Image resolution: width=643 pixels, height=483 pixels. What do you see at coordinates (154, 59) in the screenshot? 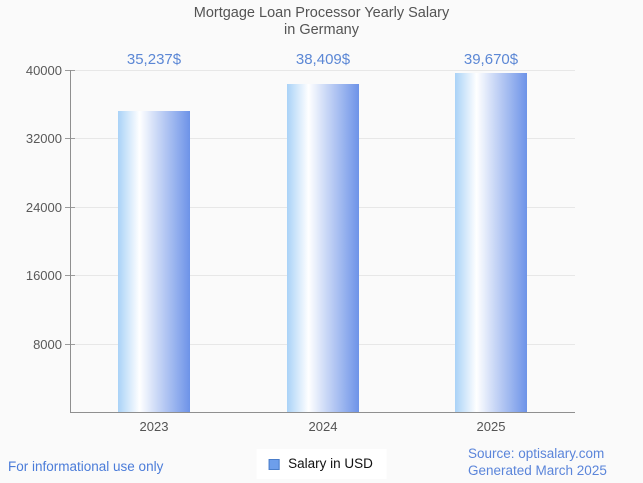
I see `bar-value-label: 35,237$` at bounding box center [154, 59].